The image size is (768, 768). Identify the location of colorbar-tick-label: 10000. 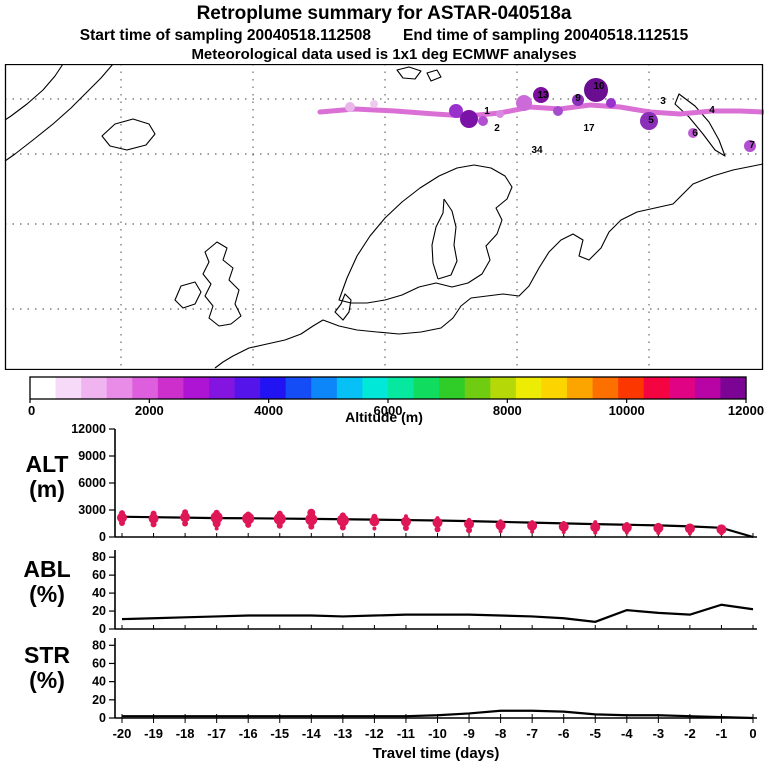
(627, 410).